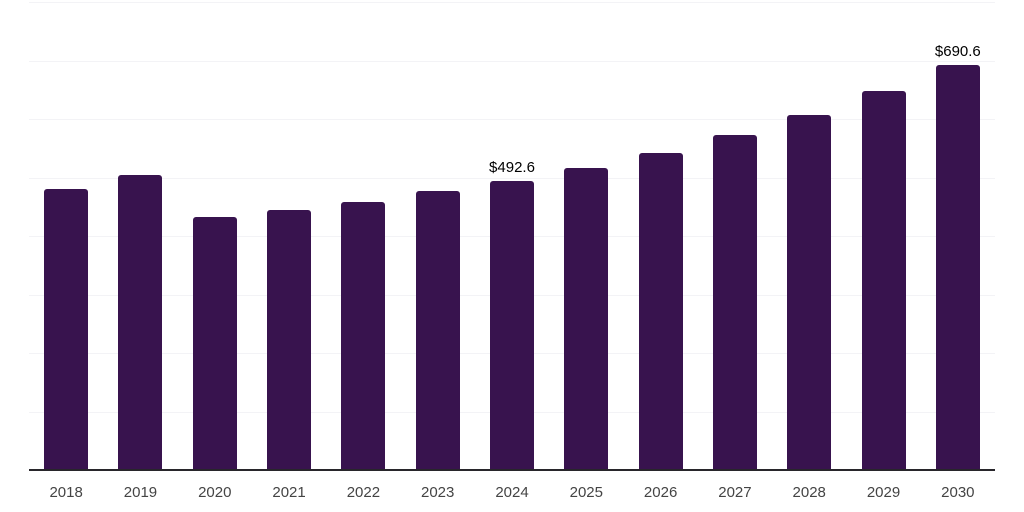 The height and width of the screenshot is (512, 1024). Describe the element at coordinates (363, 335) in the screenshot. I see `bar-2022` at that location.